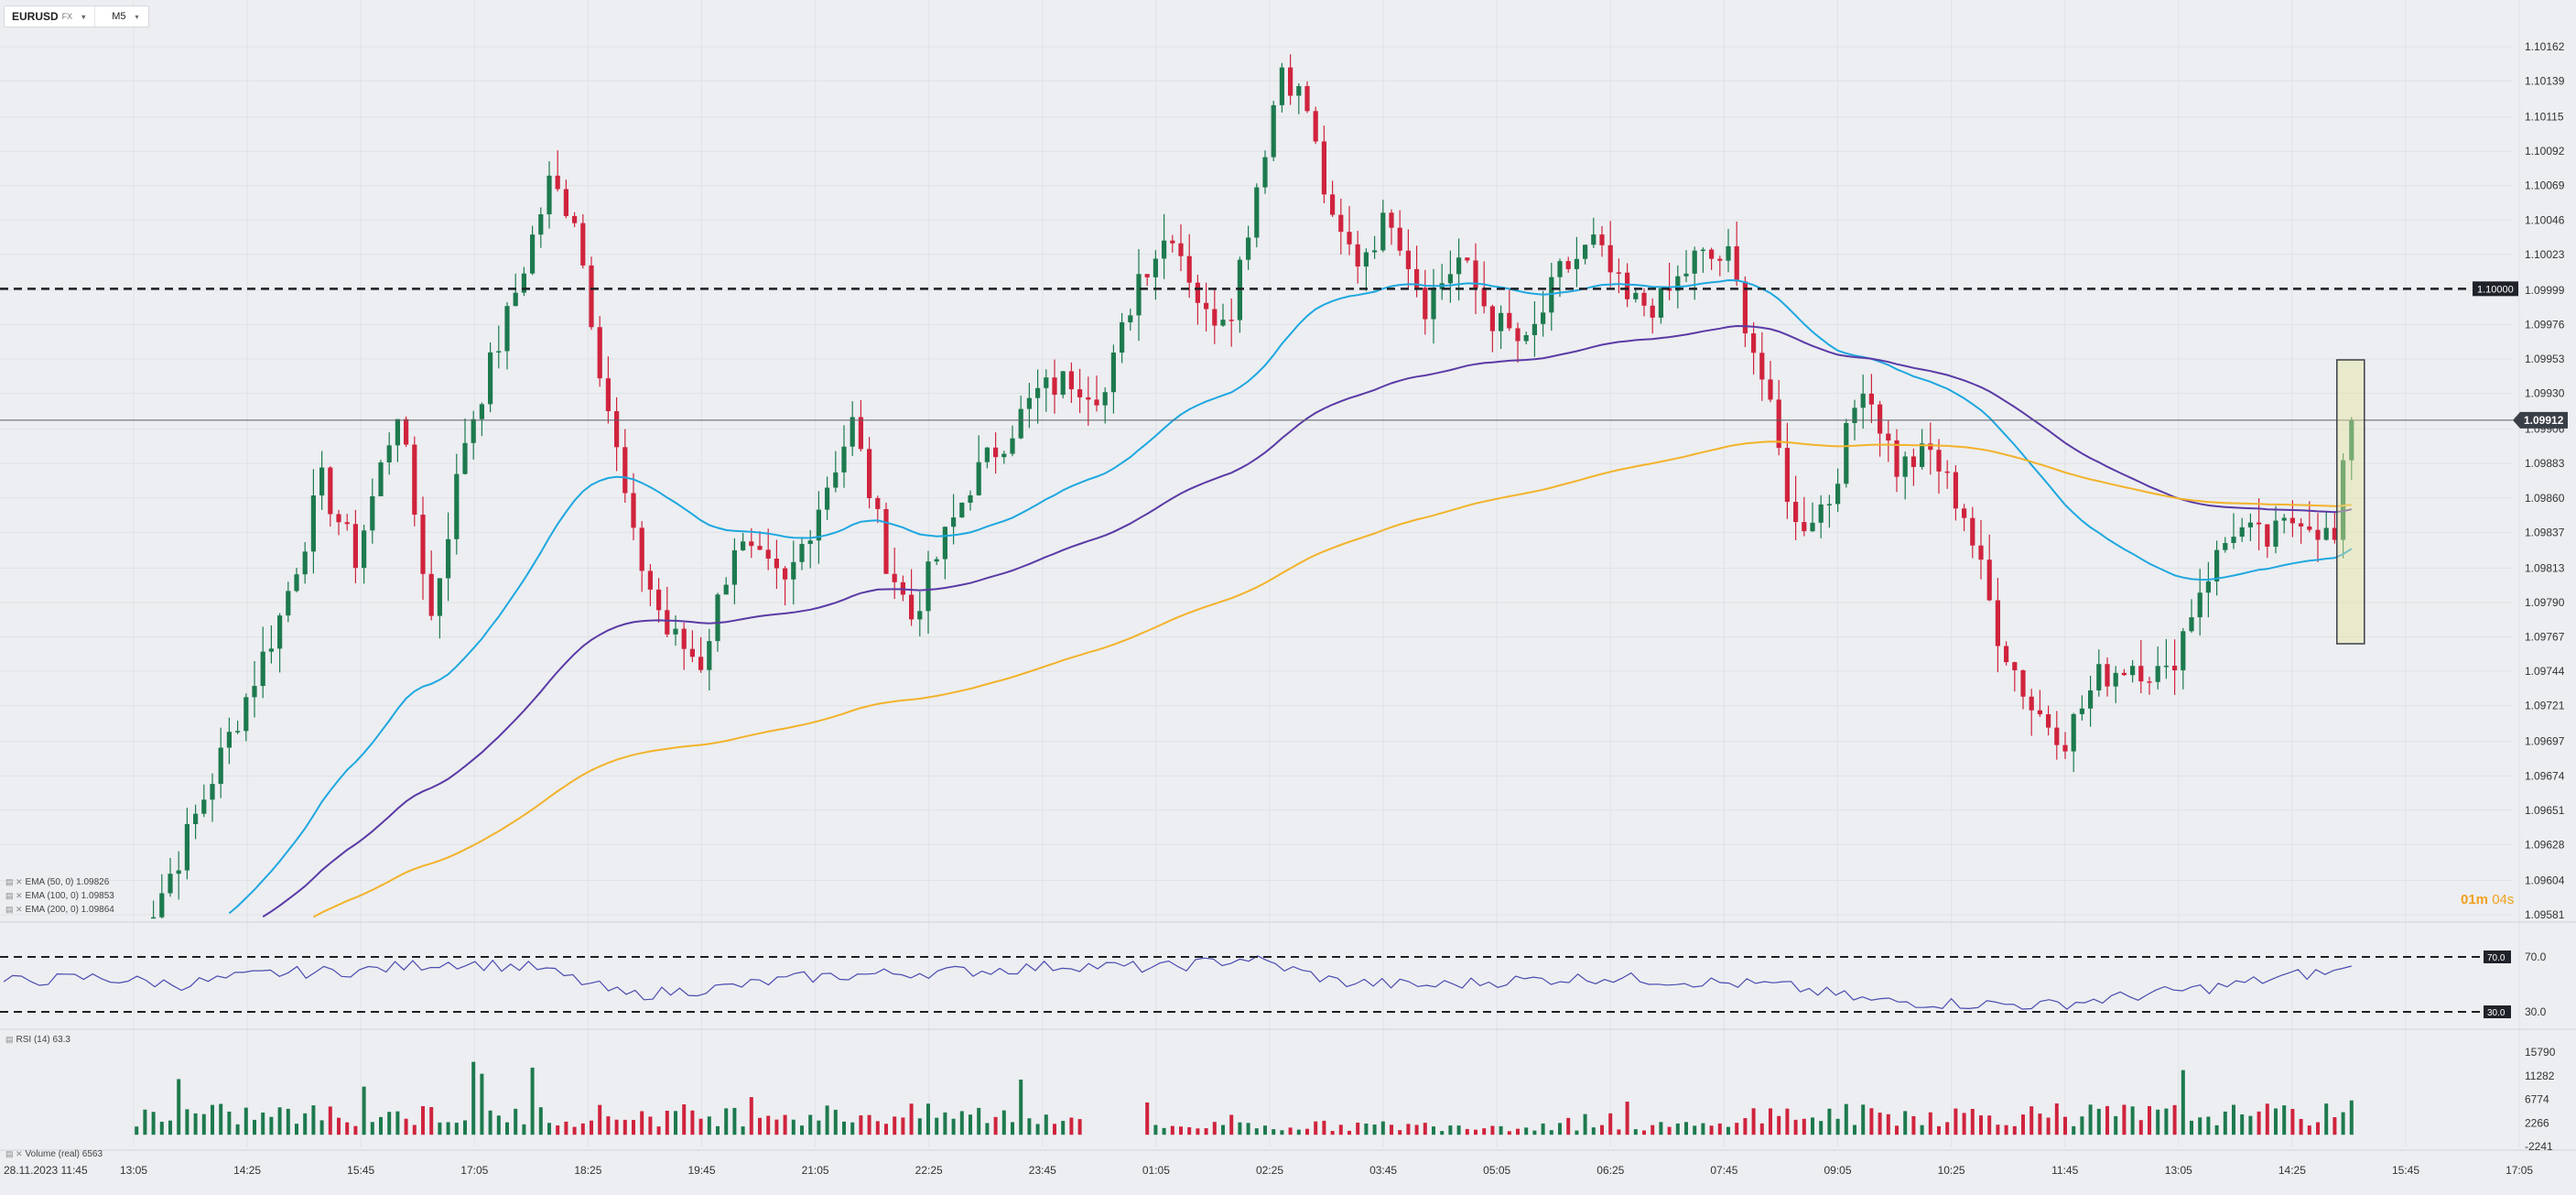 This screenshot has height=1195, width=2576. Describe the element at coordinates (2545, 498) in the screenshot. I see `price-tick-label: 1.09860` at that location.